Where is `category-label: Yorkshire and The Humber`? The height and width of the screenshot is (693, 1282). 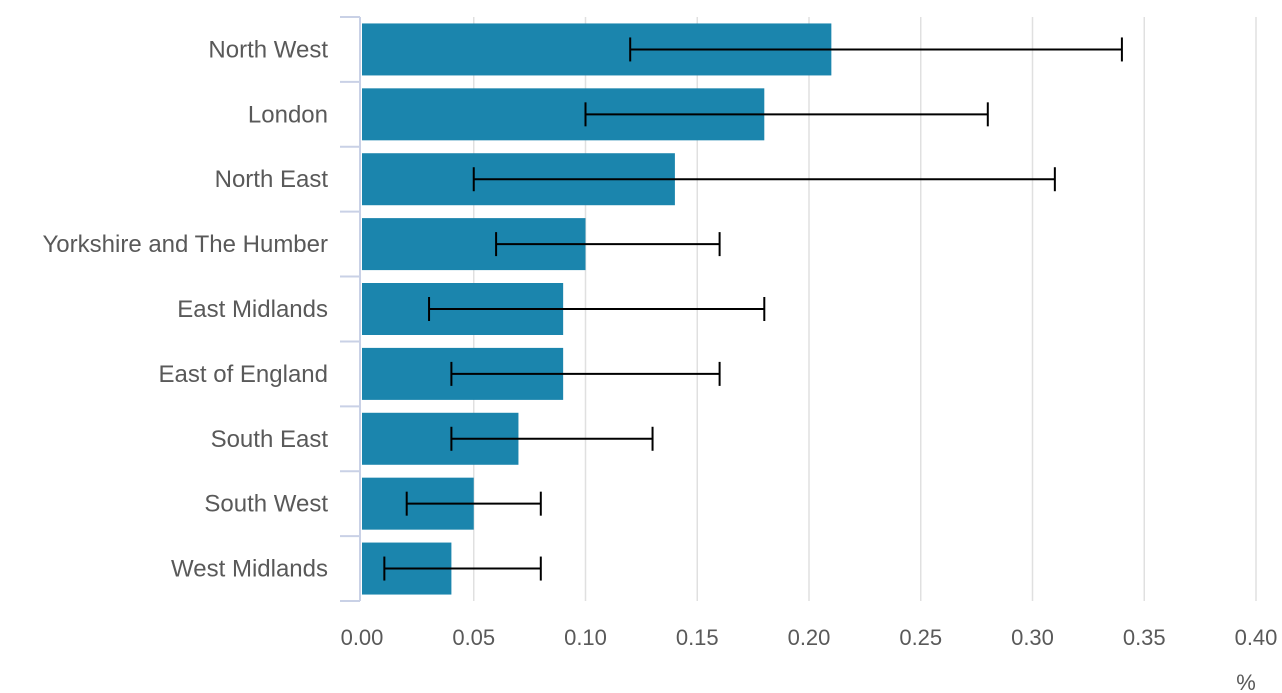
category-label: Yorkshire and The Humber is located at coordinates (186, 244).